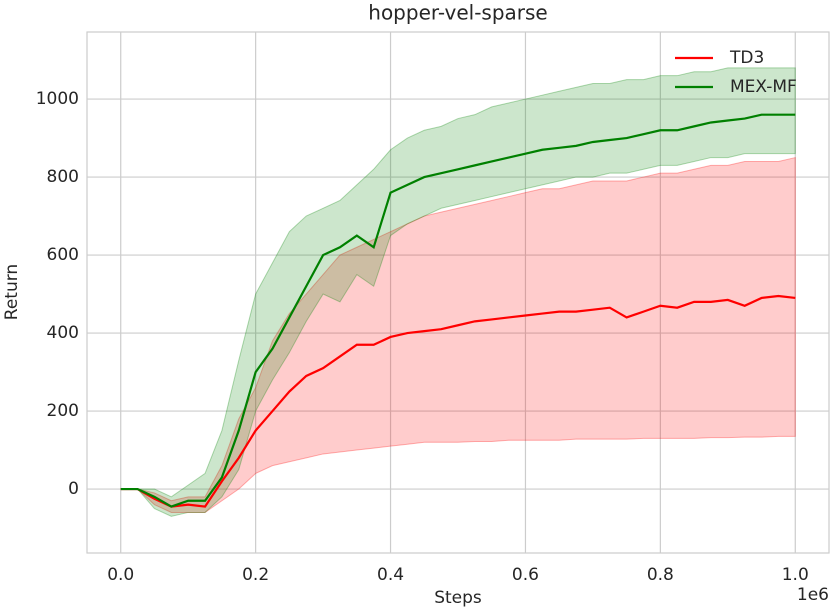 The image size is (831, 611). What do you see at coordinates (57, 99) in the screenshot?
I see `y-tick-label: 1000` at bounding box center [57, 99].